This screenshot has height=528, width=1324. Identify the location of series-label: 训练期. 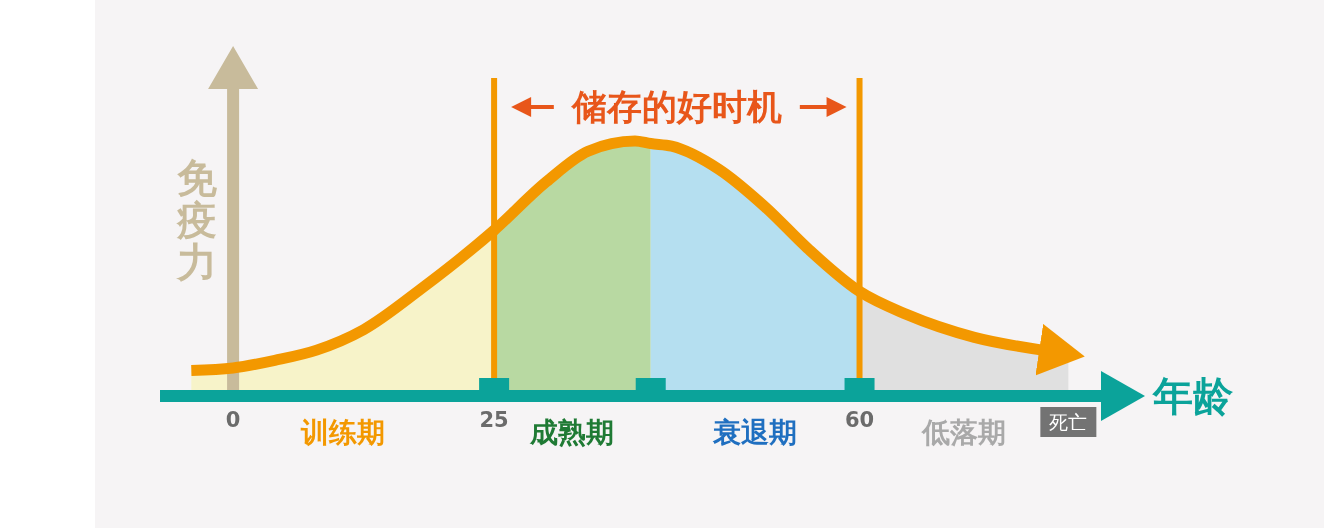
(342, 432).